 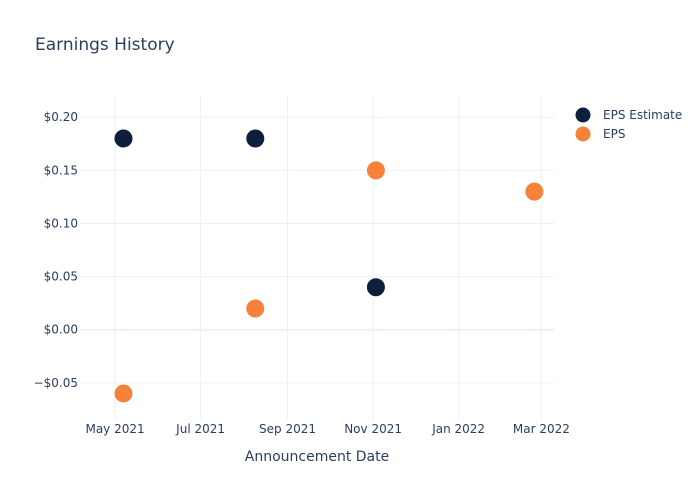 What do you see at coordinates (541, 429) in the screenshot?
I see `x-tick-label: Mar 2022` at bounding box center [541, 429].